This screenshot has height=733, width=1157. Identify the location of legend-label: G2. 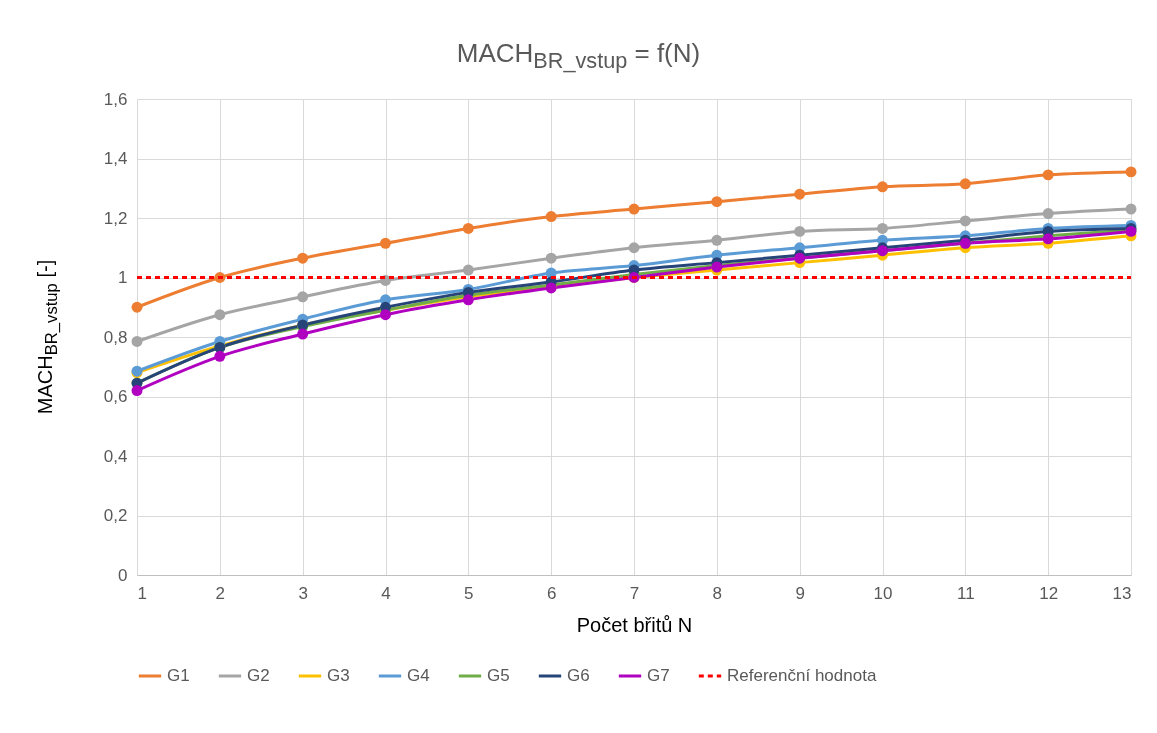
(258, 675).